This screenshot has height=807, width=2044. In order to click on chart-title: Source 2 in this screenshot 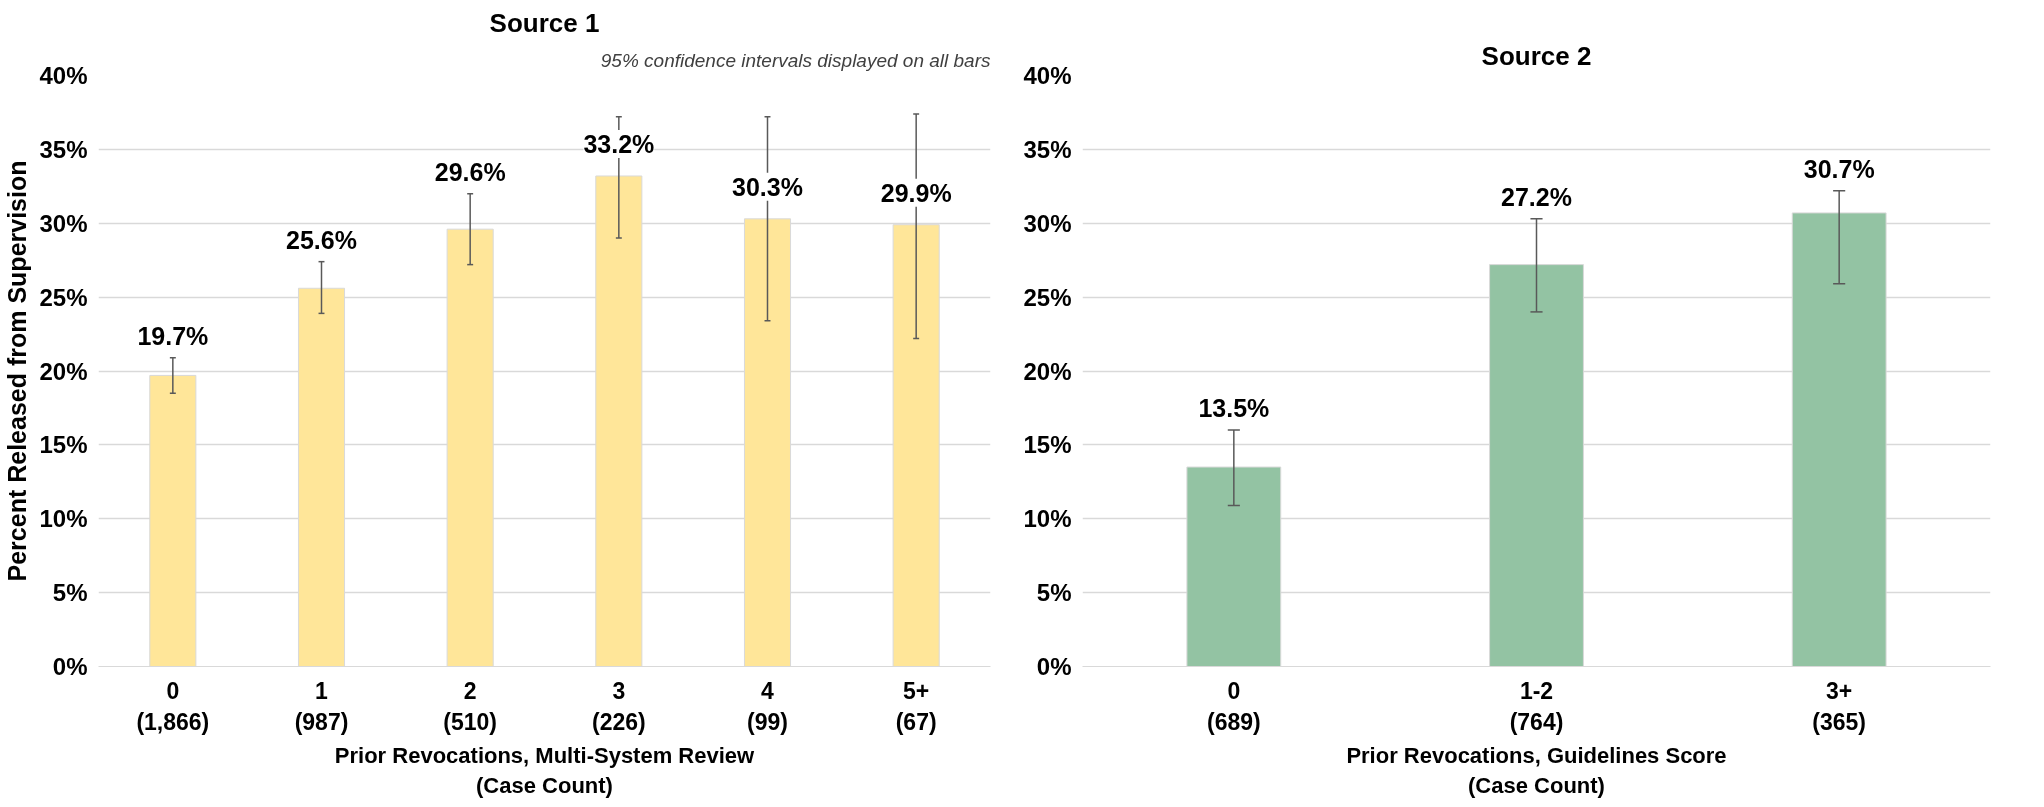, I will do `click(1536, 55)`.